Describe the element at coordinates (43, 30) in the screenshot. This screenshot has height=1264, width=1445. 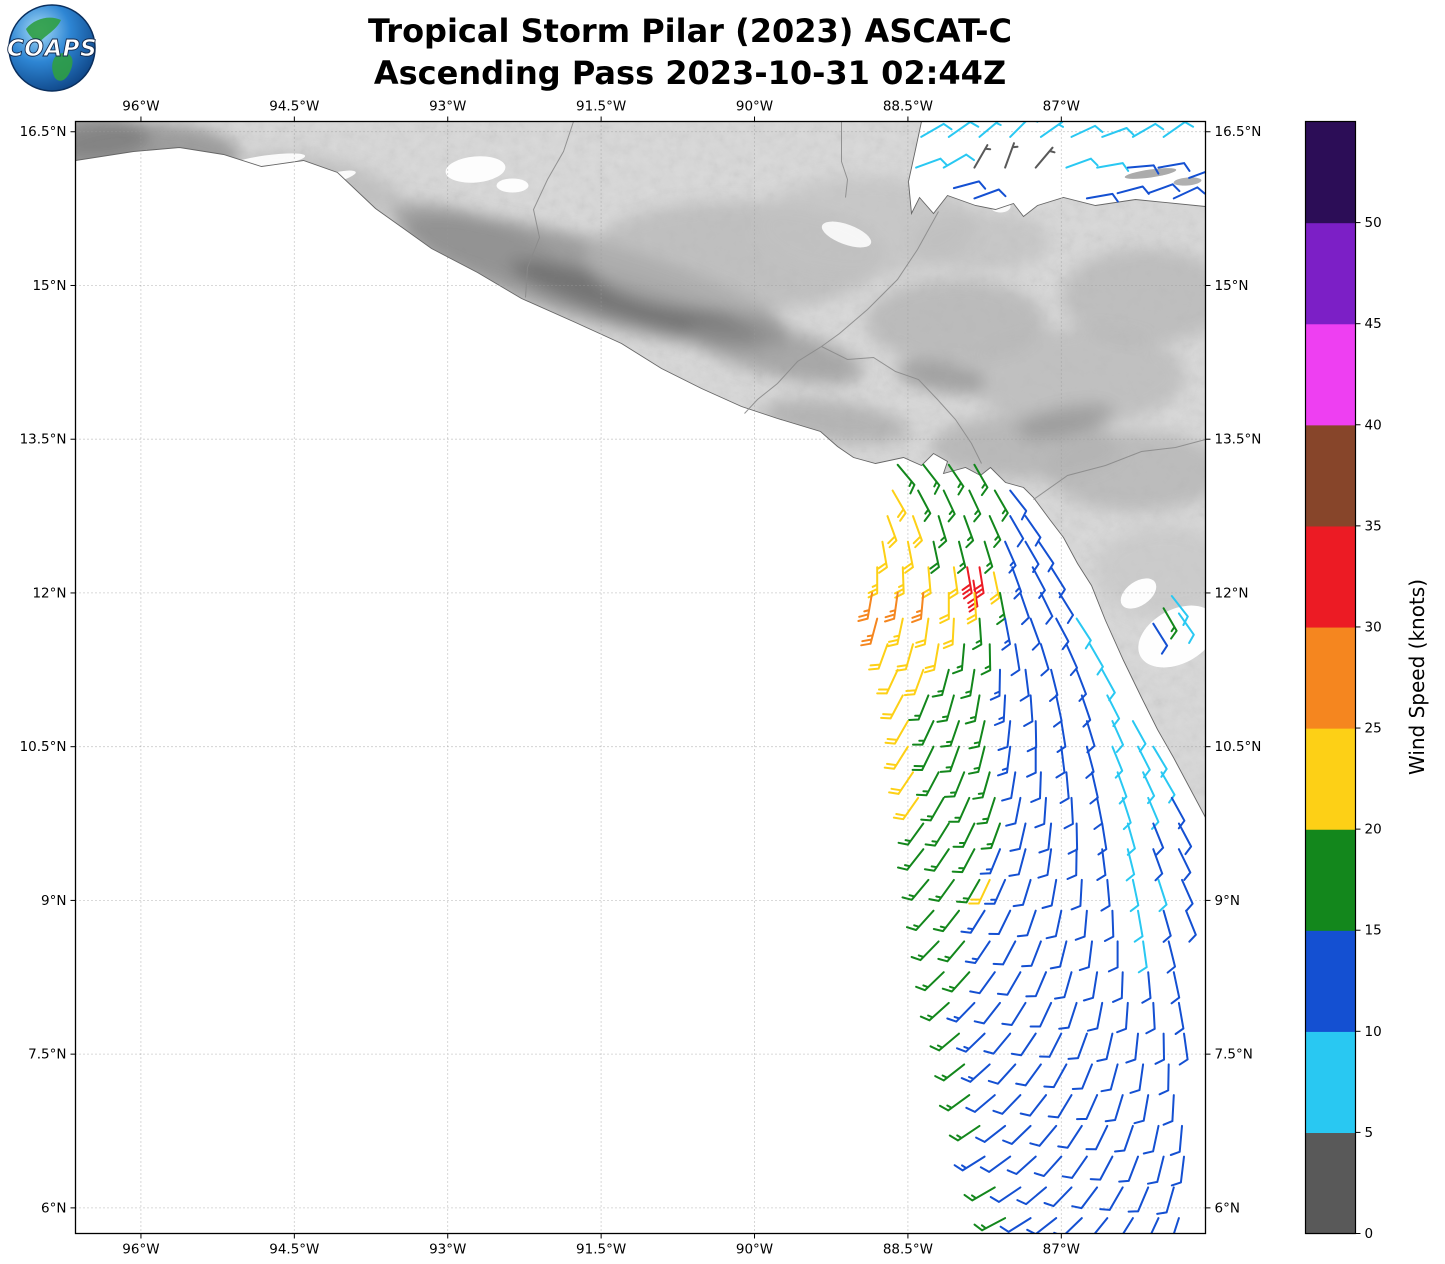
I see `logo-continent-north` at that location.